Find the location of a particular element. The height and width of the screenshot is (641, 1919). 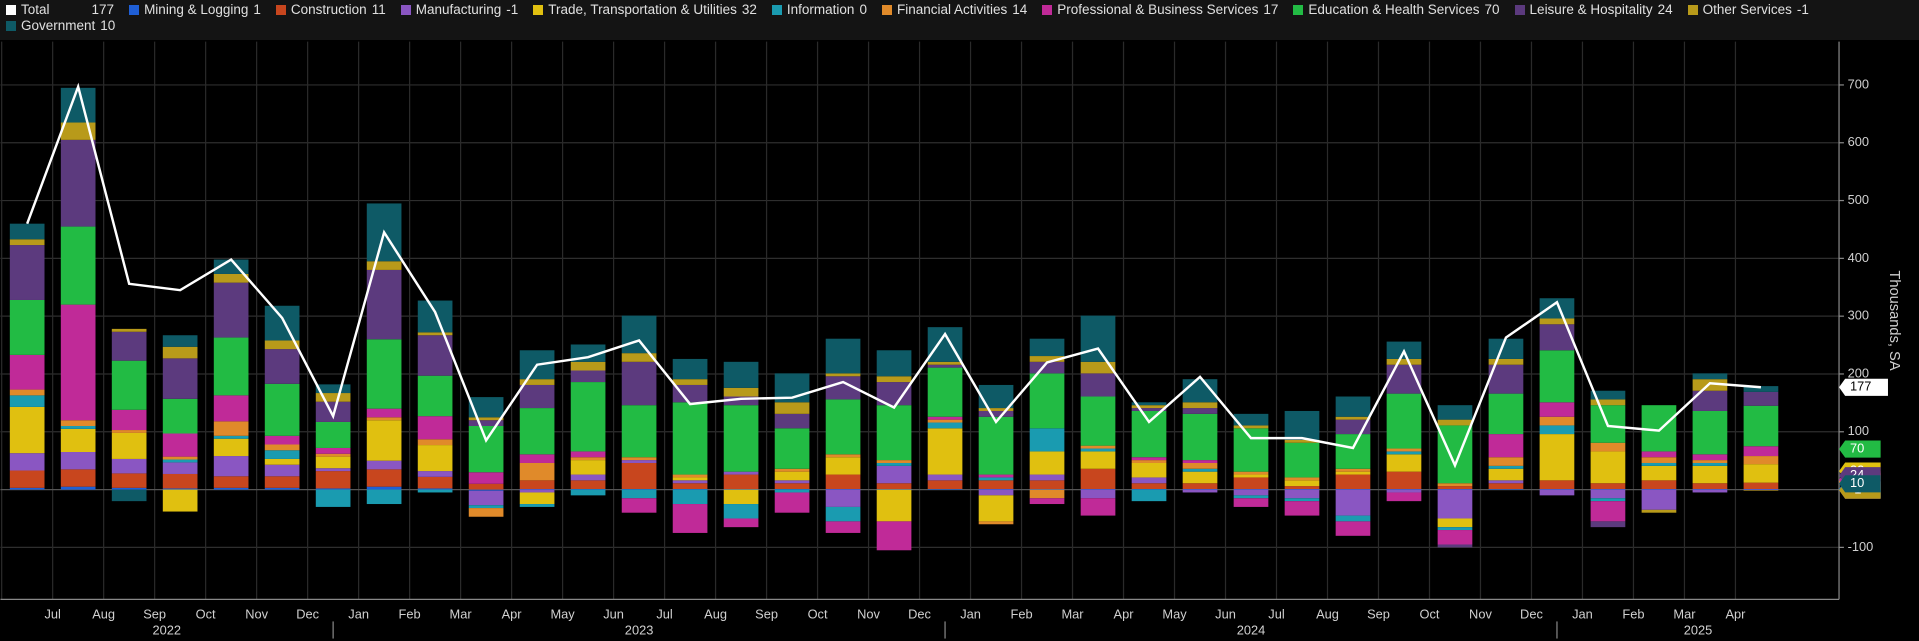

x-tick-label: Oct is located at coordinates (1430, 614).